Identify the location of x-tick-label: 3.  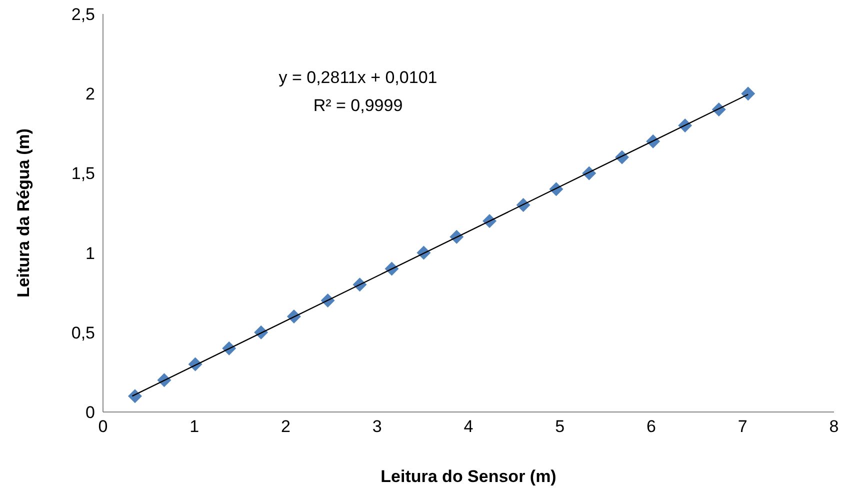
(377, 426).